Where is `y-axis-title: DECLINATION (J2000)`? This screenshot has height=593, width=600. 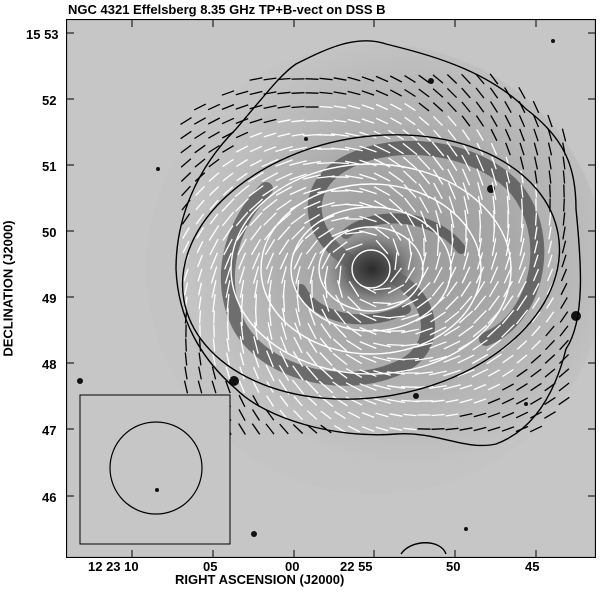
y-axis-title: DECLINATION (J2000) is located at coordinates (8, 288).